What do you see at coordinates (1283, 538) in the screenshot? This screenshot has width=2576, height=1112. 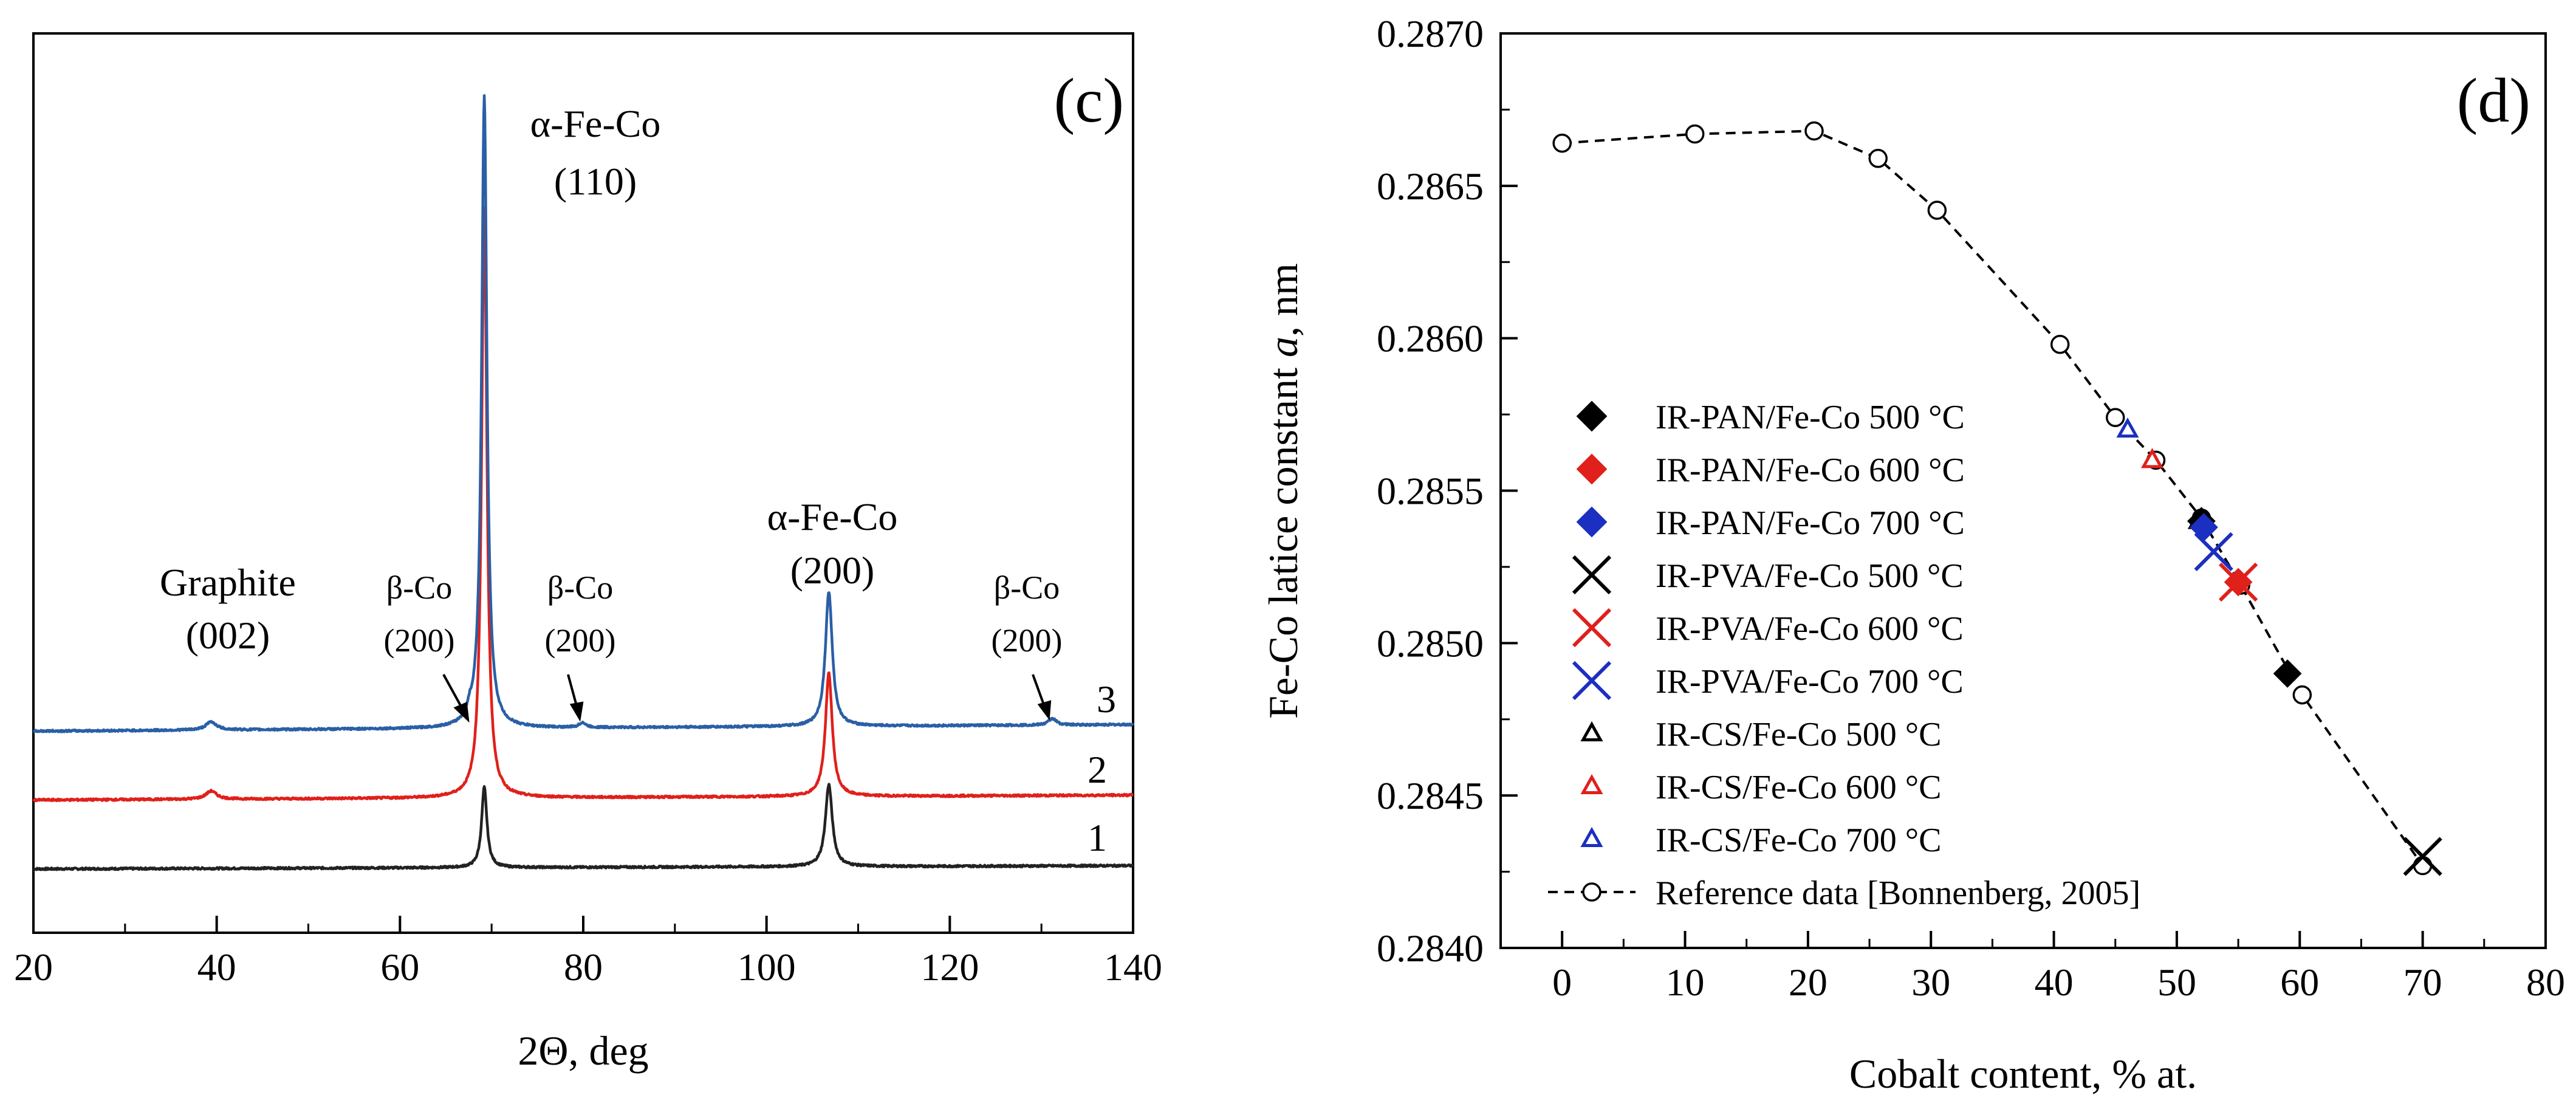 I see `y-title-prefix: Fe-Co latice constant` at bounding box center [1283, 538].